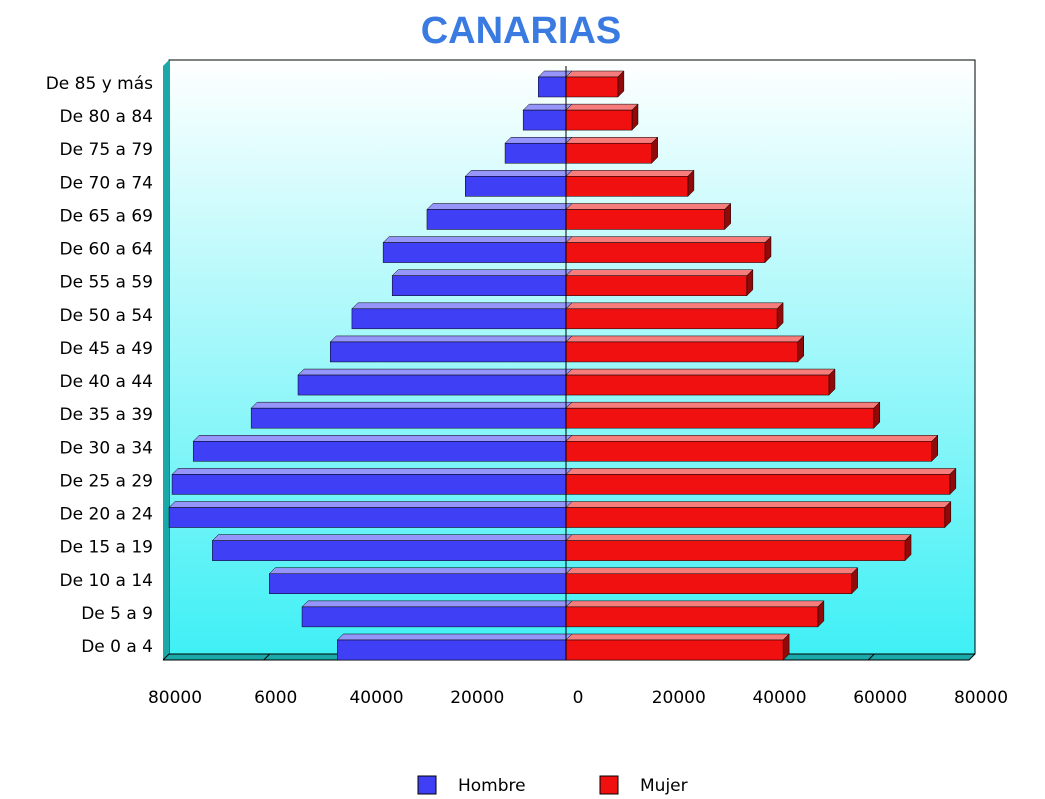  I want to click on y-tick-label: De 30 a 34, so click(106, 448).